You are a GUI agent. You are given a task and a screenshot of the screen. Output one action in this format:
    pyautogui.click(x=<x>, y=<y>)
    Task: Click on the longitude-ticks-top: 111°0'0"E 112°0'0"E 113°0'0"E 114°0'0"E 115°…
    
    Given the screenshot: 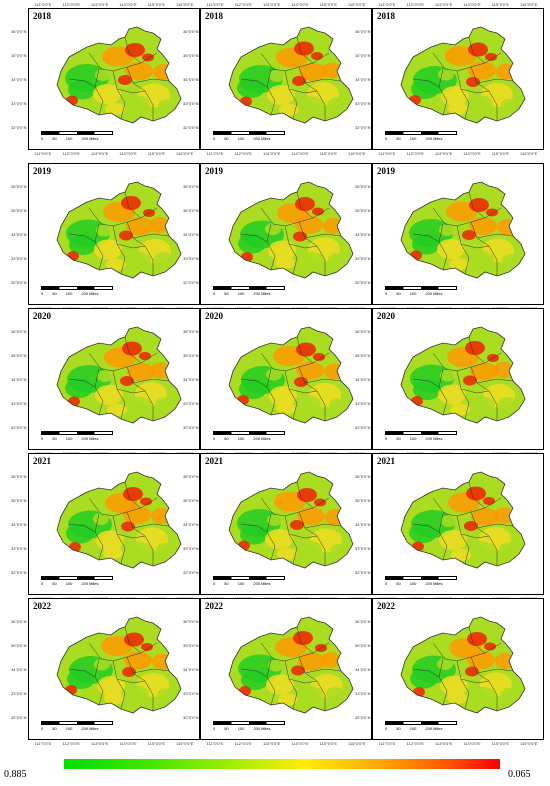 What is the action you would take?
    pyautogui.click(x=114, y=4)
    